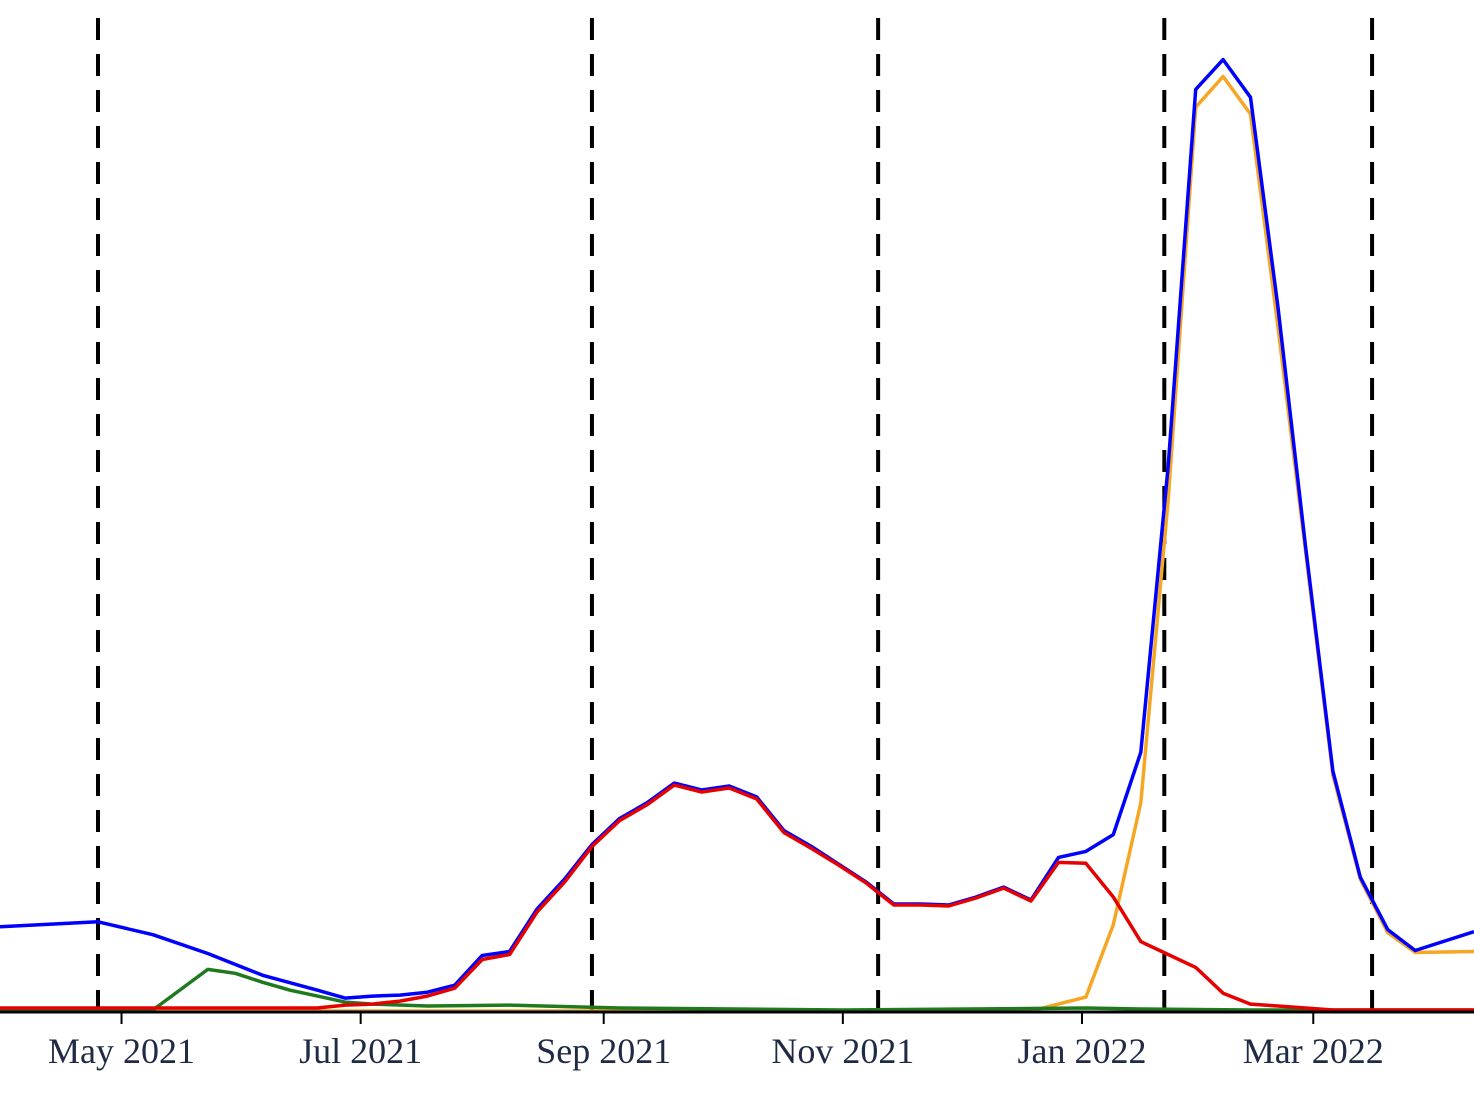 Image resolution: width=1474 pixels, height=1094 pixels. Describe the element at coordinates (603, 1051) in the screenshot. I see `x-tick-label: Sep 2021` at that location.